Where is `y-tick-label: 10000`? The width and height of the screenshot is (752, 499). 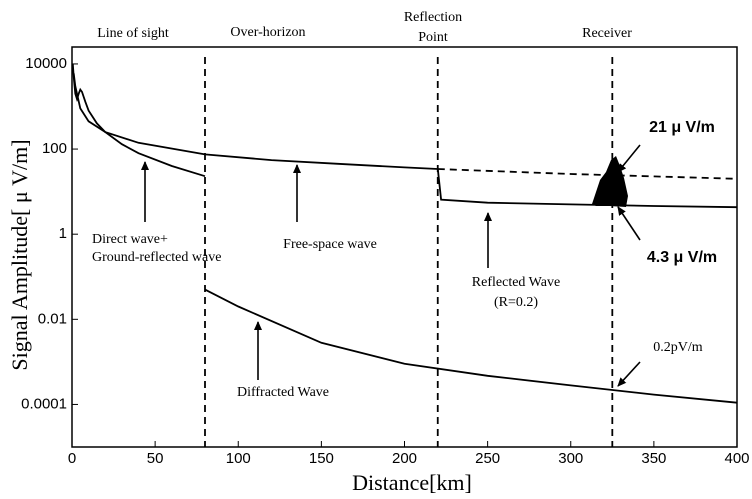 y-tick-label: 10000 is located at coordinates (46, 63).